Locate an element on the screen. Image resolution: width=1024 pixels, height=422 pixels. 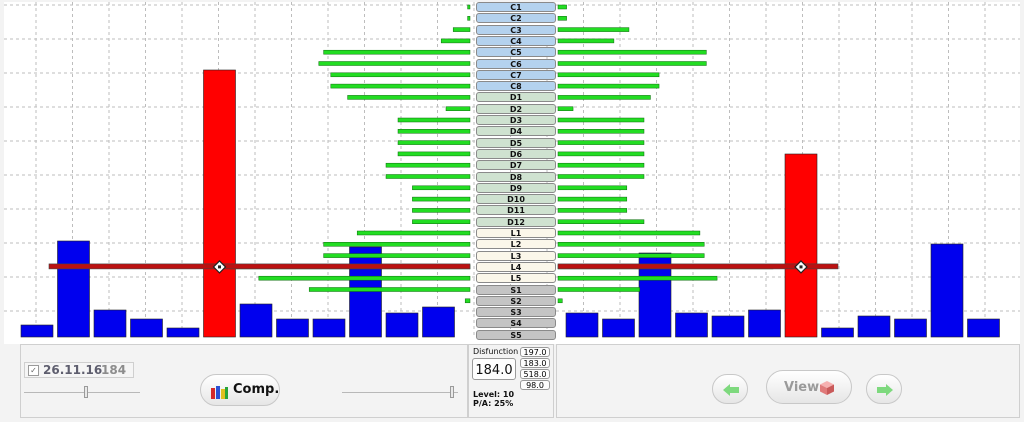
segment-bar-left-D4 is located at coordinates (434, 131).